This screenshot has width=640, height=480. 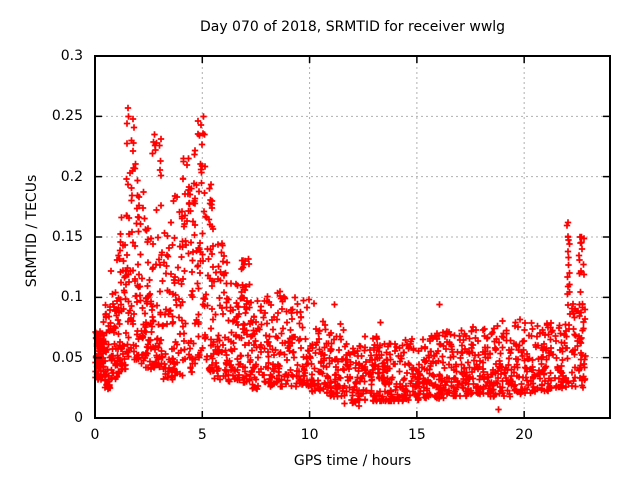 I want to click on y-tick-label: 0.1, so click(x=71, y=297).